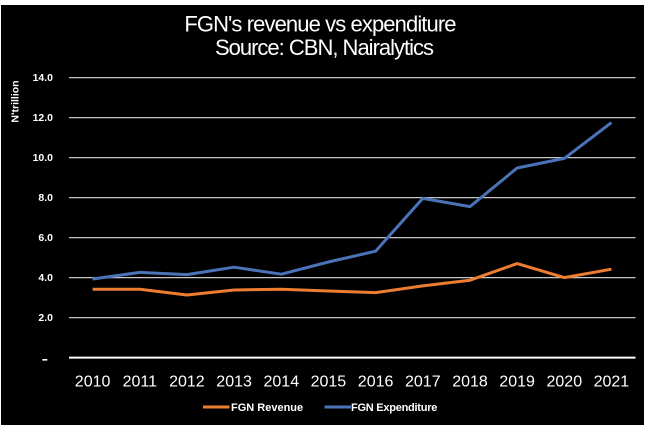 Image resolution: width=650 pixels, height=431 pixels. Describe the element at coordinates (517, 382) in the screenshot. I see `svg-text: 2019` at that location.